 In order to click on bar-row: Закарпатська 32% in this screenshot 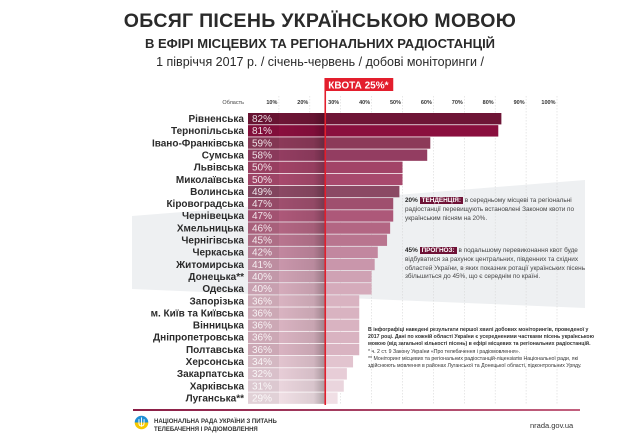, I will do `click(262, 374)`.